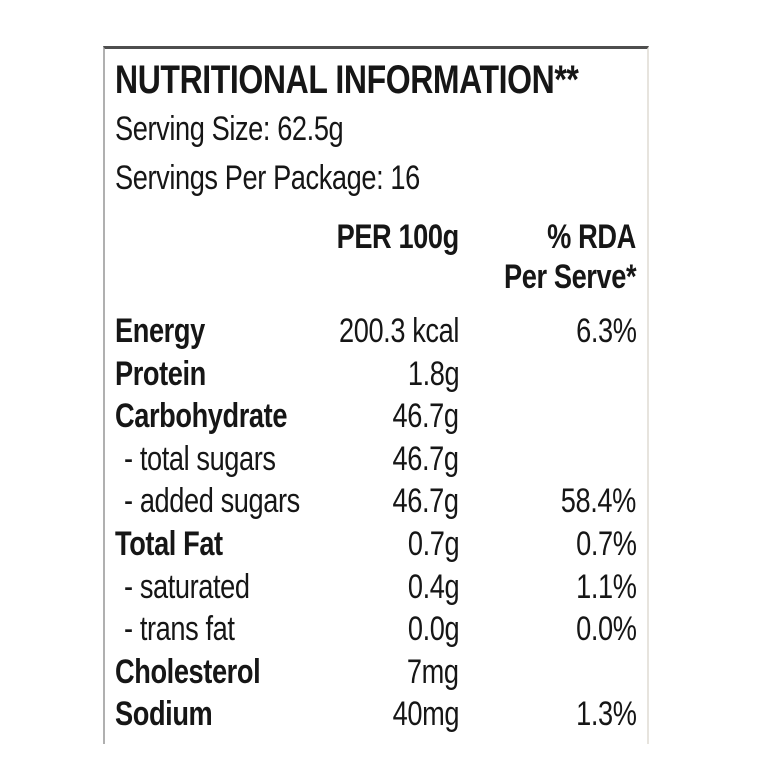 The width and height of the screenshot is (767, 767). I want to click on table-row: Cholesterol 7mg, so click(374, 672).